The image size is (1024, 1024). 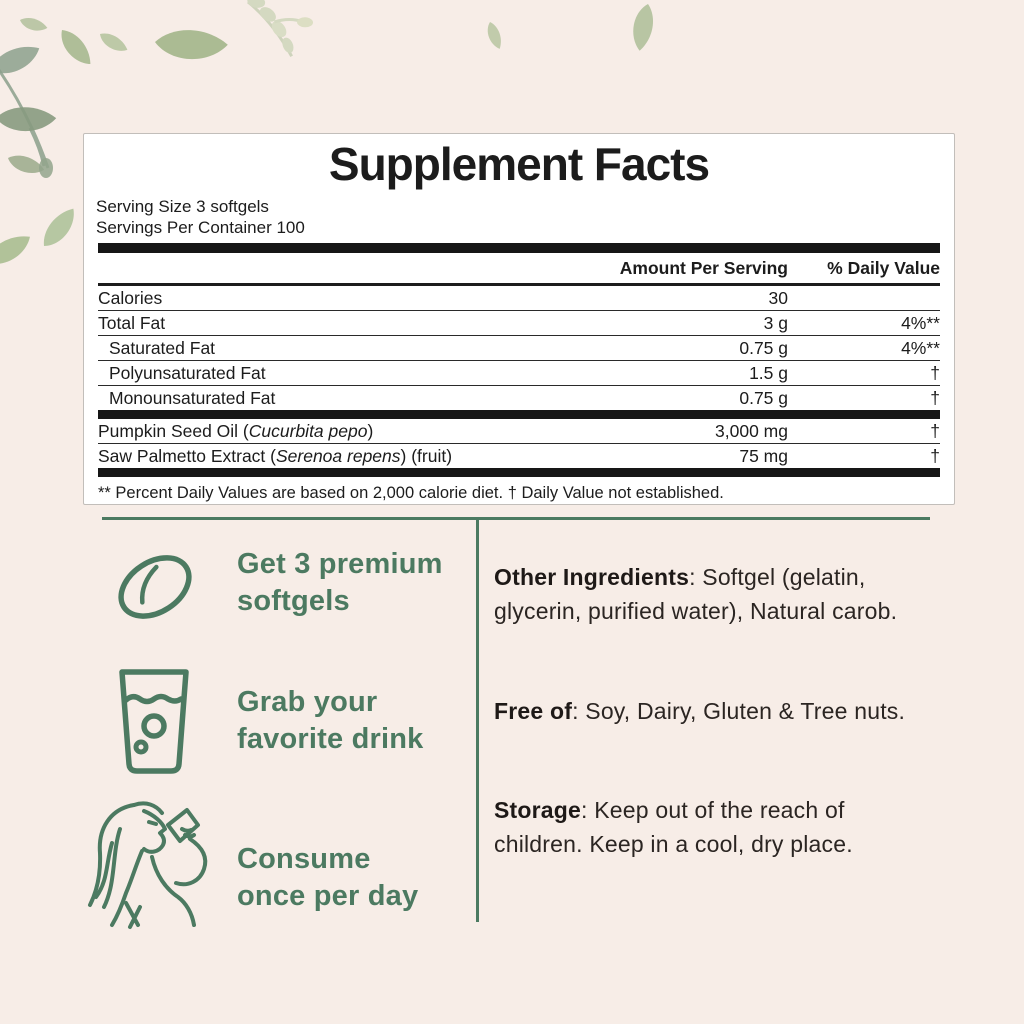 What do you see at coordinates (516, 518) in the screenshot?
I see `horizontal-divider` at bounding box center [516, 518].